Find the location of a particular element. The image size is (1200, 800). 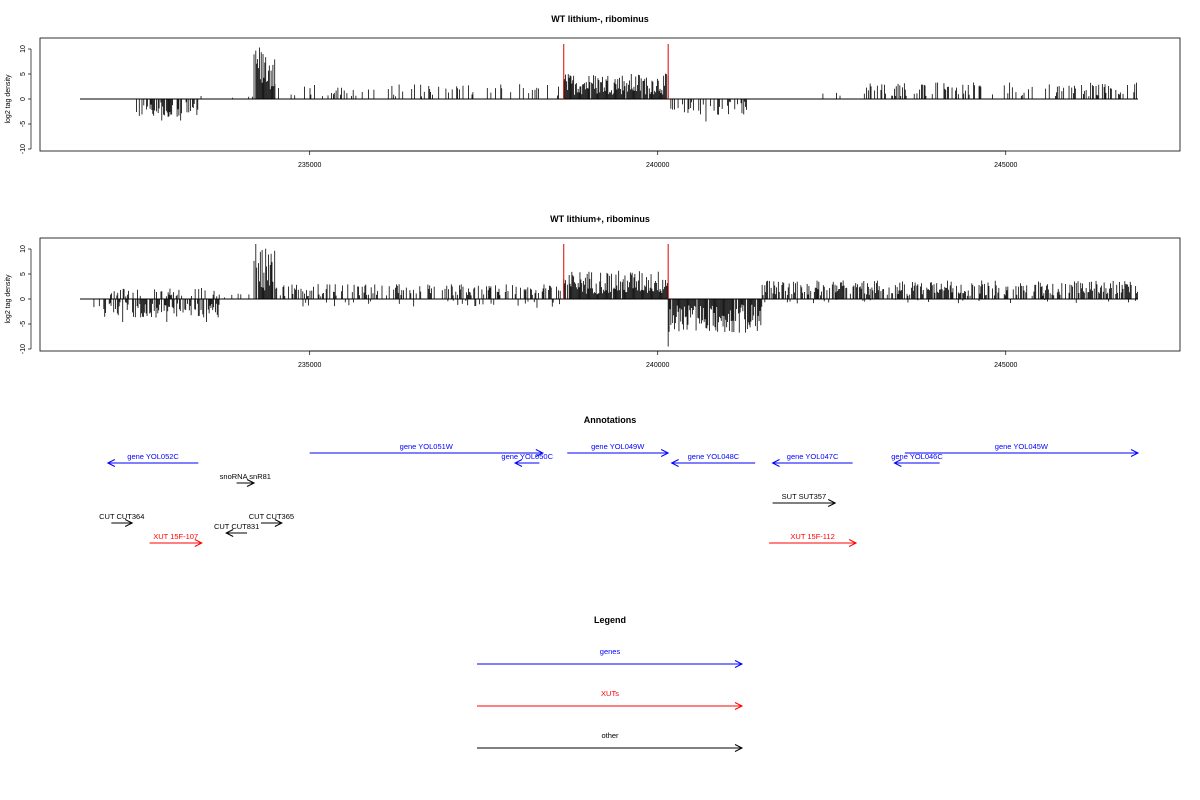

annotation-label: gene YOL049W is located at coordinates (618, 446).